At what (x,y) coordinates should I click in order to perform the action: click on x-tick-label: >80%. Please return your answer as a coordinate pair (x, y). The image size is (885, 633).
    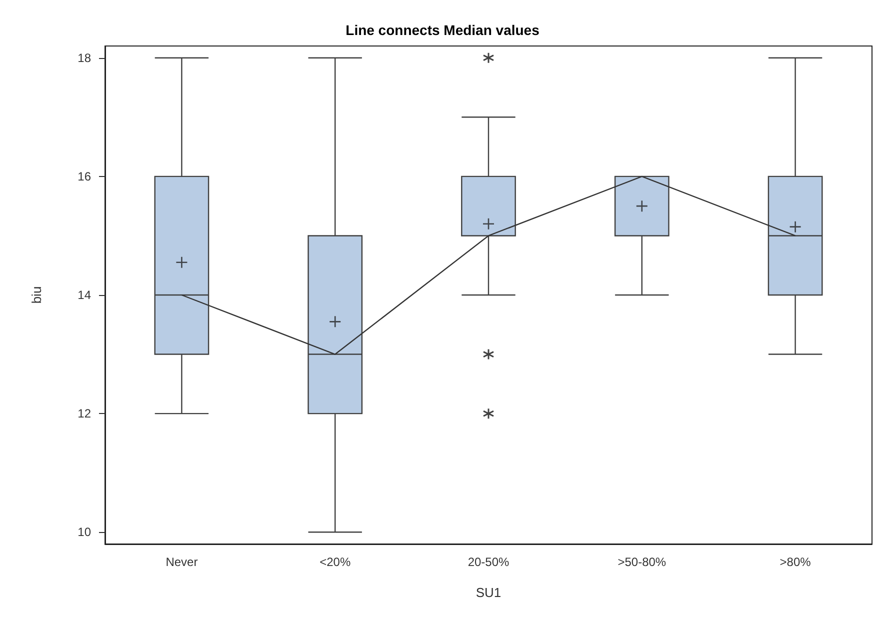
    Looking at the image, I should click on (796, 562).